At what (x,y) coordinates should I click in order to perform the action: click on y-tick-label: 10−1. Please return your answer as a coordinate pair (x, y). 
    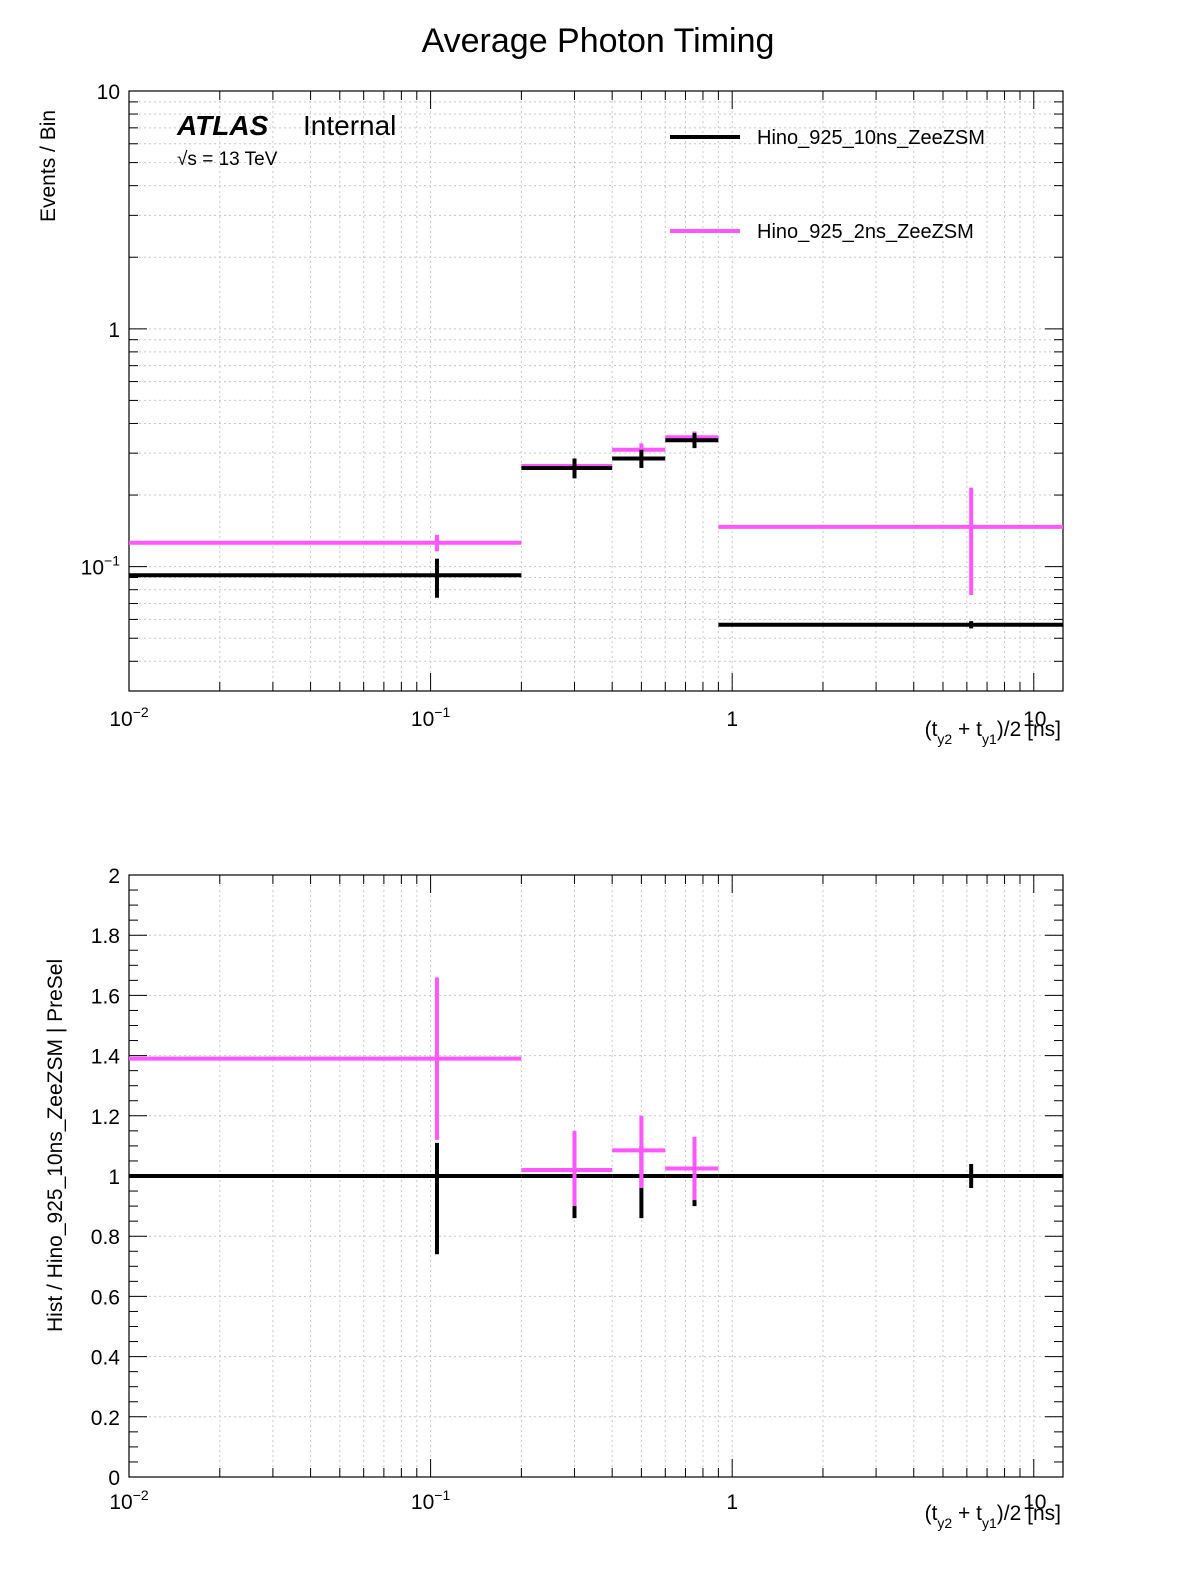
    Looking at the image, I should click on (101, 566).